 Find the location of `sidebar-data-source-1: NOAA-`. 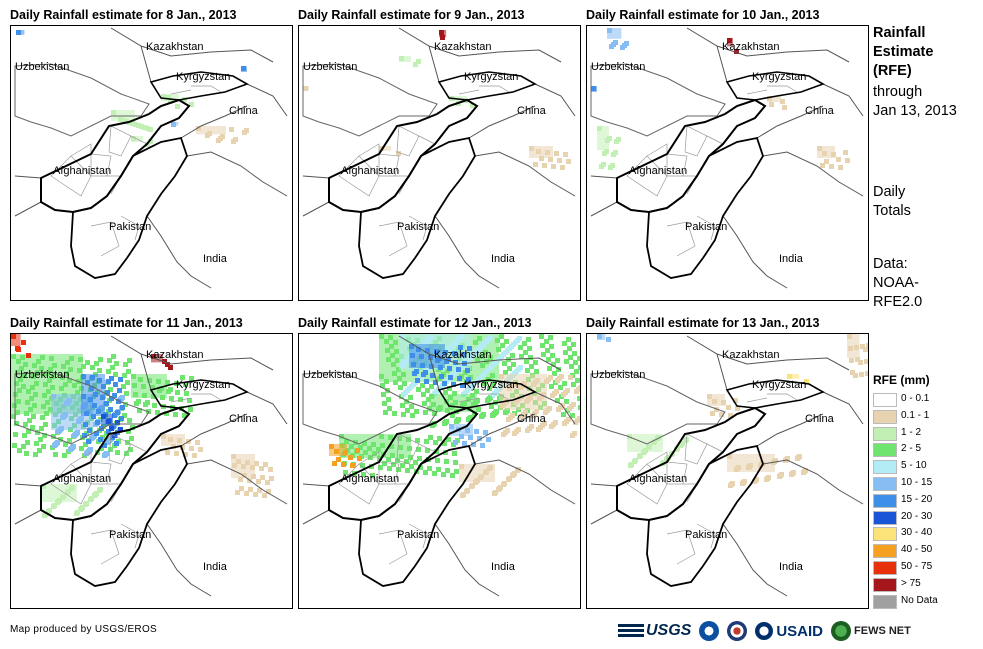

sidebar-data-source-1: NOAA- is located at coordinates (896, 283).